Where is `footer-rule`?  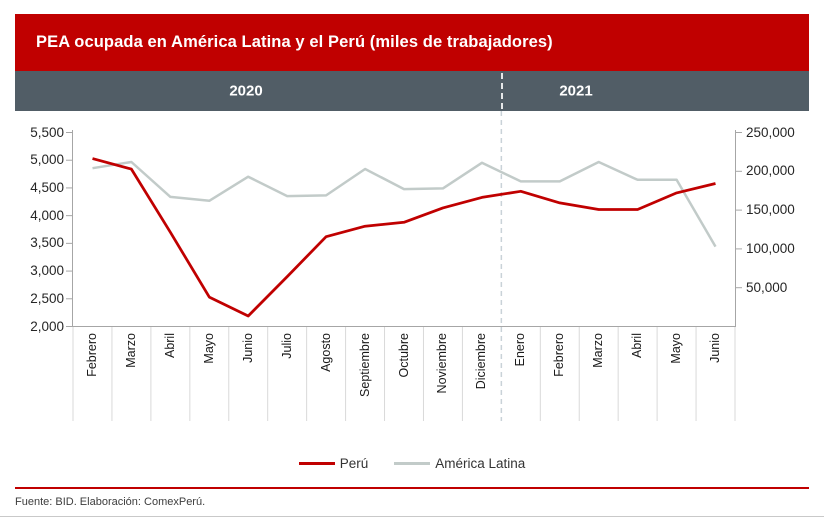
footer-rule is located at coordinates (412, 488).